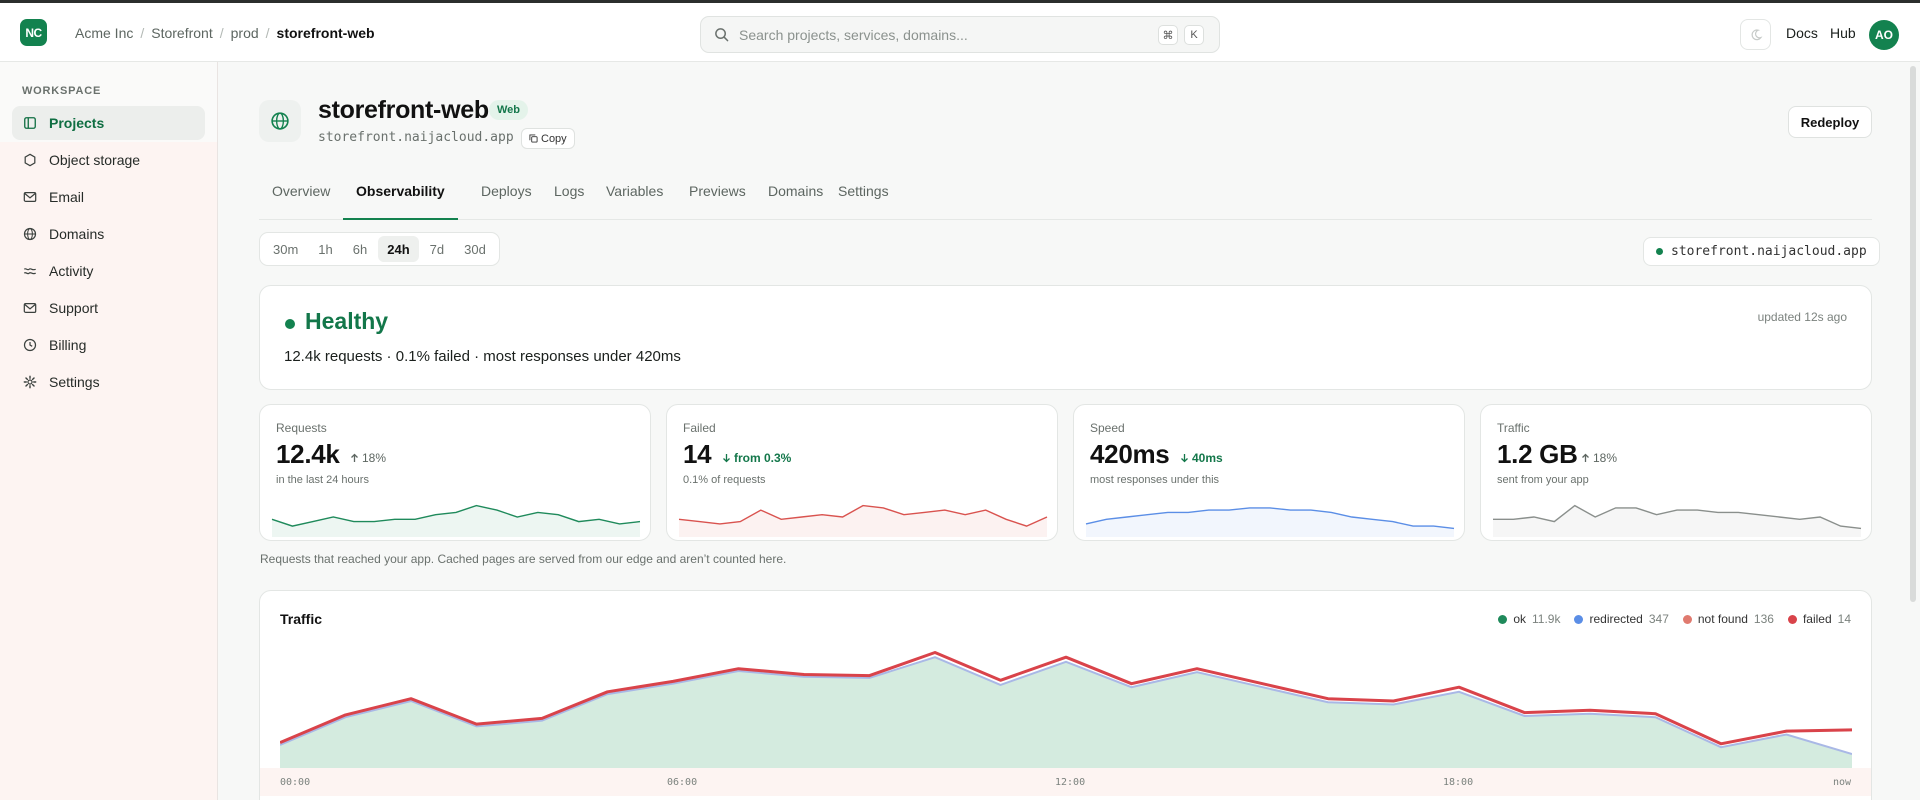  I want to click on range-24h: 24h, so click(398, 249).